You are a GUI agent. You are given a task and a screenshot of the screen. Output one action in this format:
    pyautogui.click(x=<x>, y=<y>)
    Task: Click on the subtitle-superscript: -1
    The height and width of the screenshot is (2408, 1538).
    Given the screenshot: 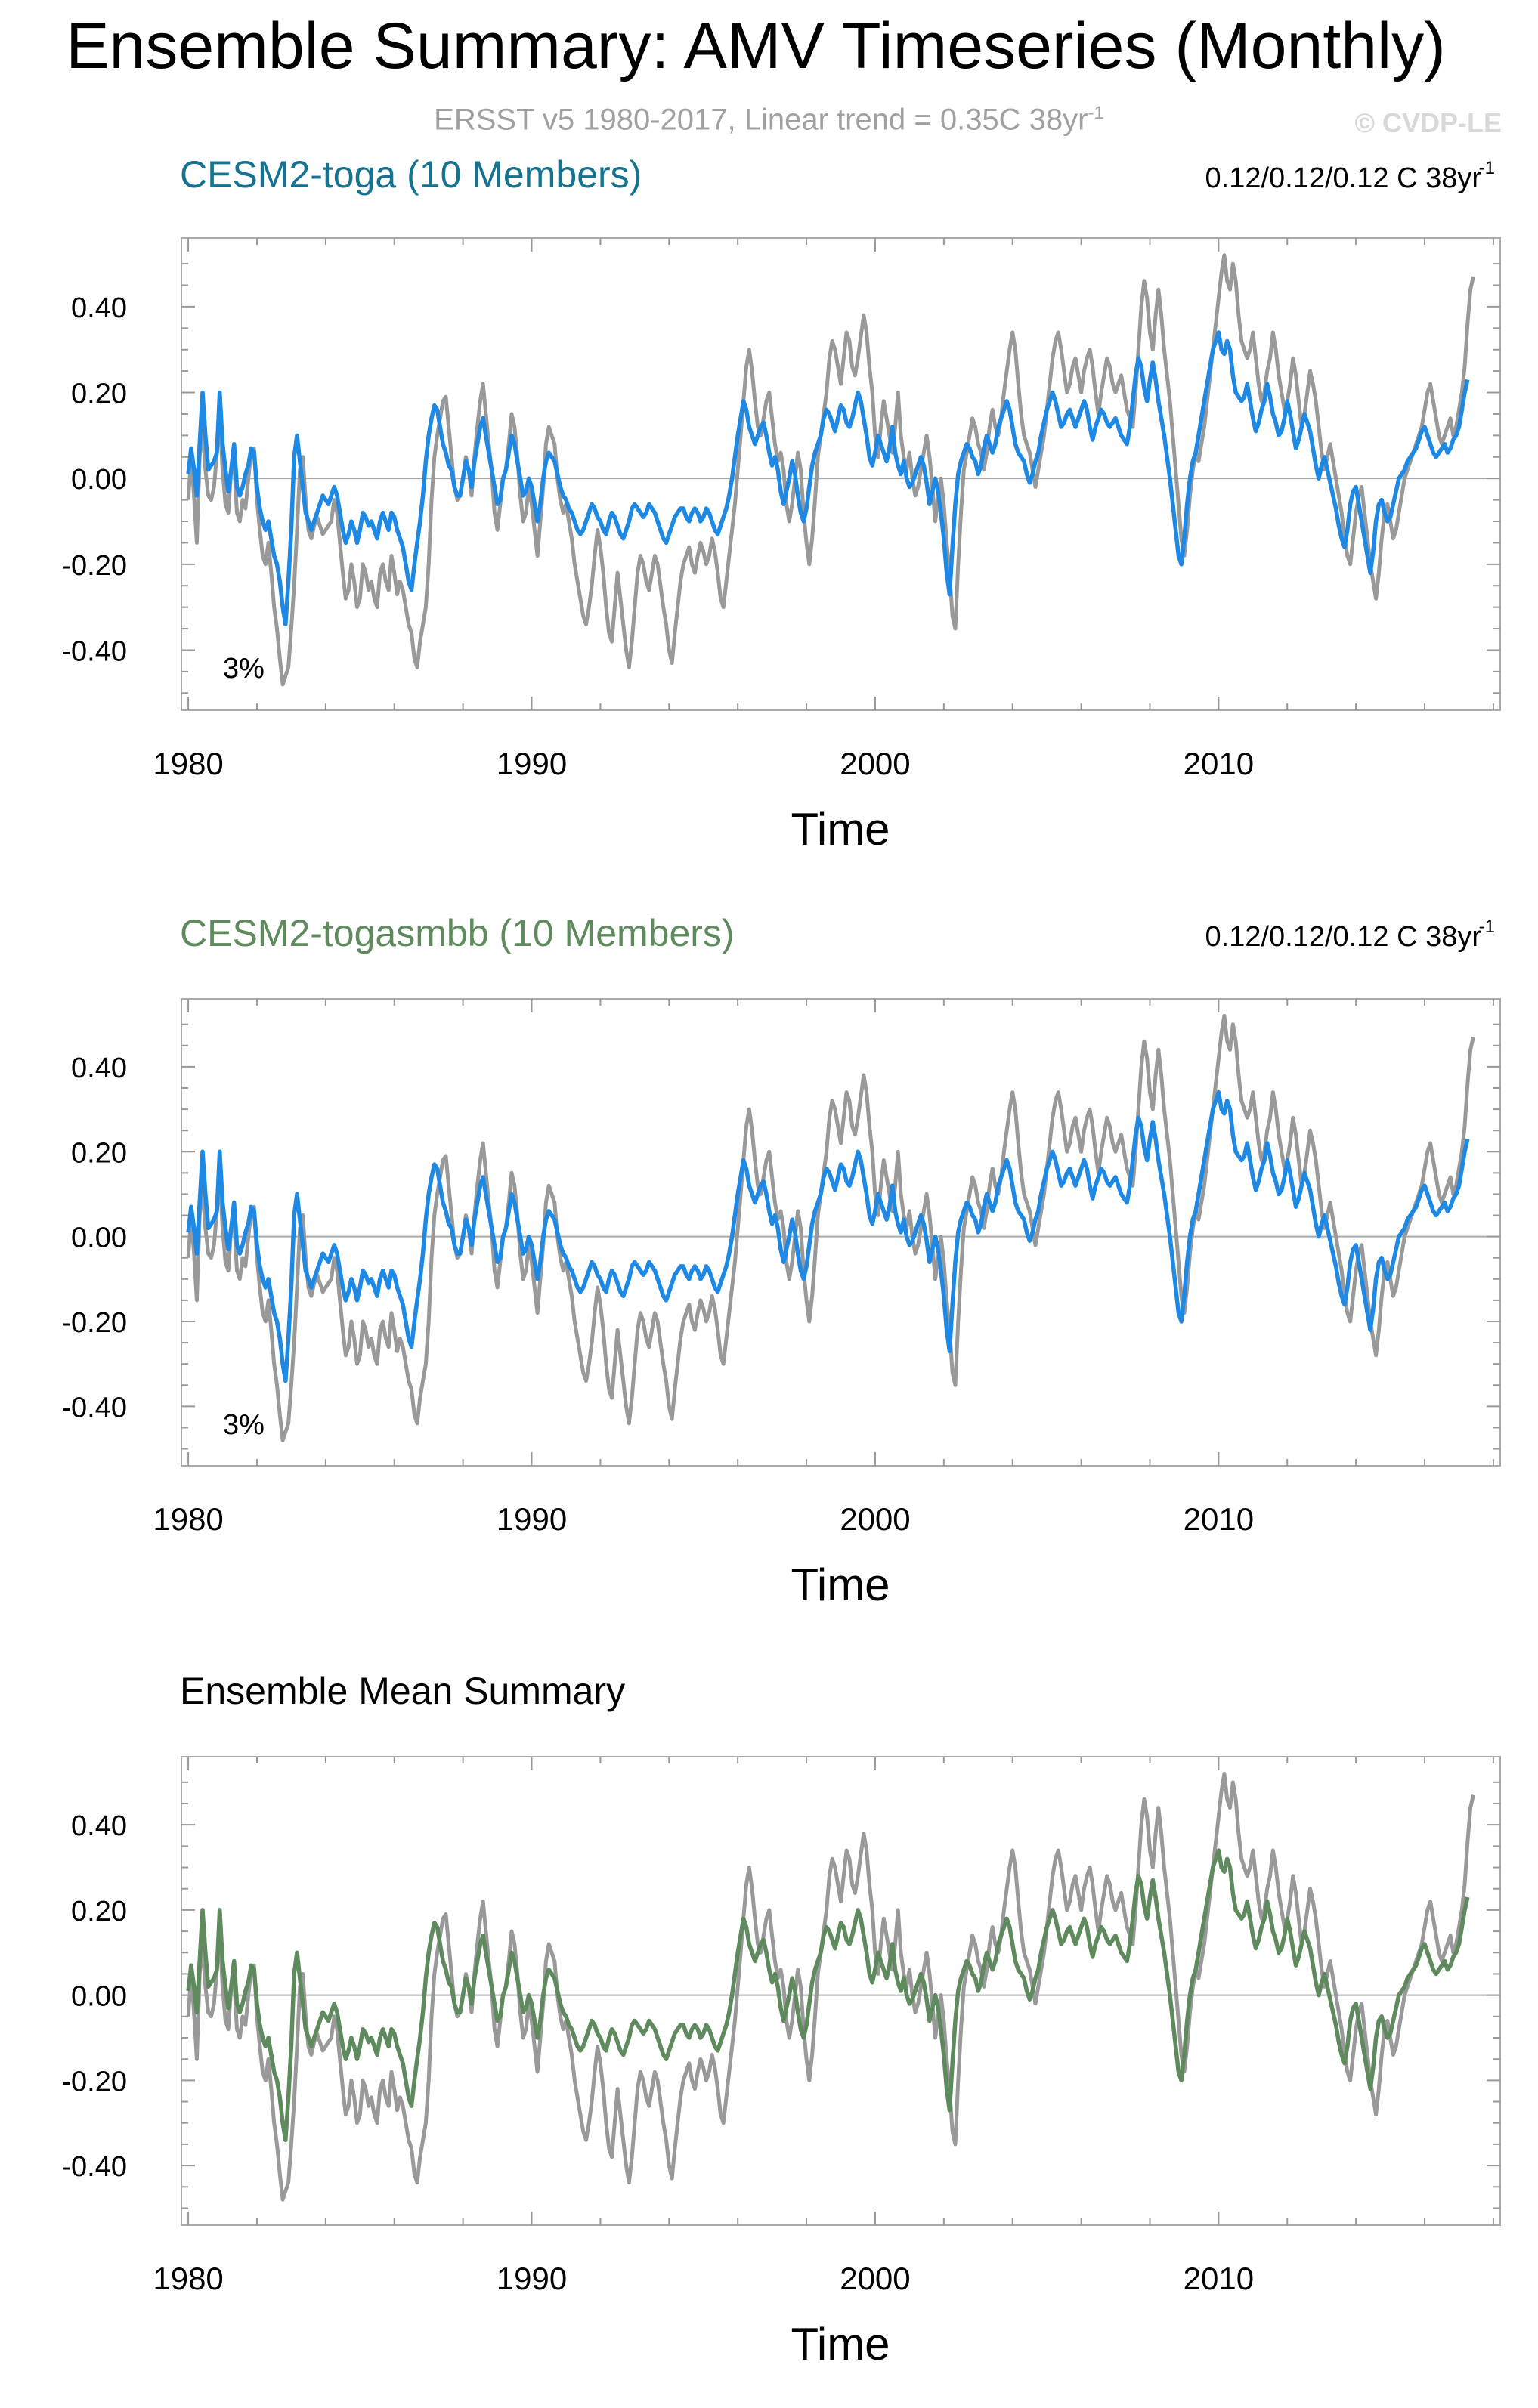 What is the action you would take?
    pyautogui.click(x=1096, y=113)
    